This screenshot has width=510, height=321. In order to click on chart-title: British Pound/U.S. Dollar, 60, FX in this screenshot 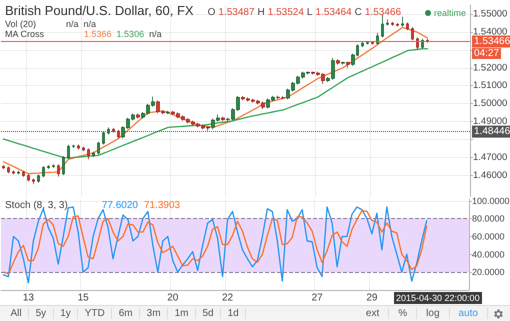, I will do `click(99, 10)`.